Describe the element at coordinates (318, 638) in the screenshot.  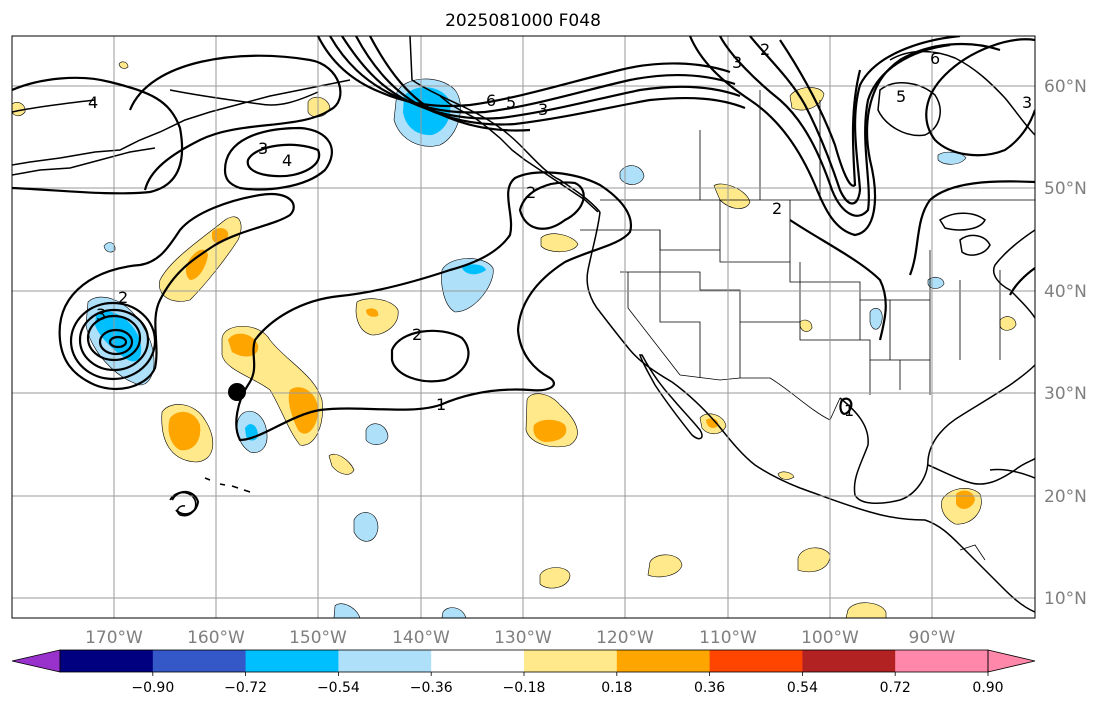
I see `lon-tick-label: 150°W` at that location.